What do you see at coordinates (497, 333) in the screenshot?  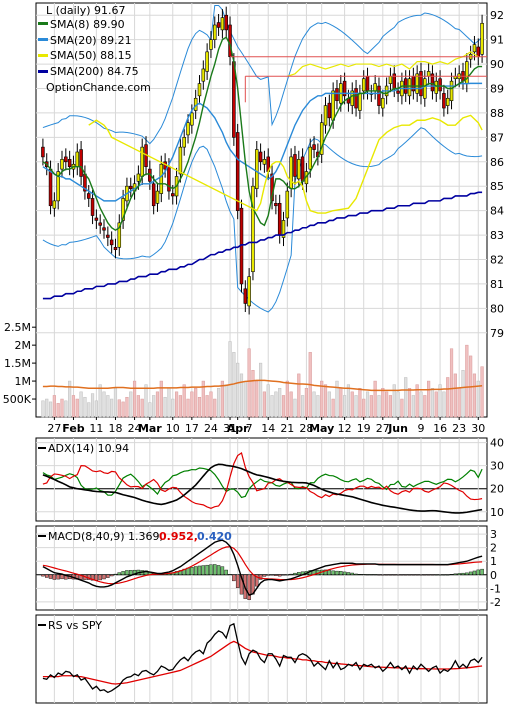 I see `price-tick-label: 79` at bounding box center [497, 333].